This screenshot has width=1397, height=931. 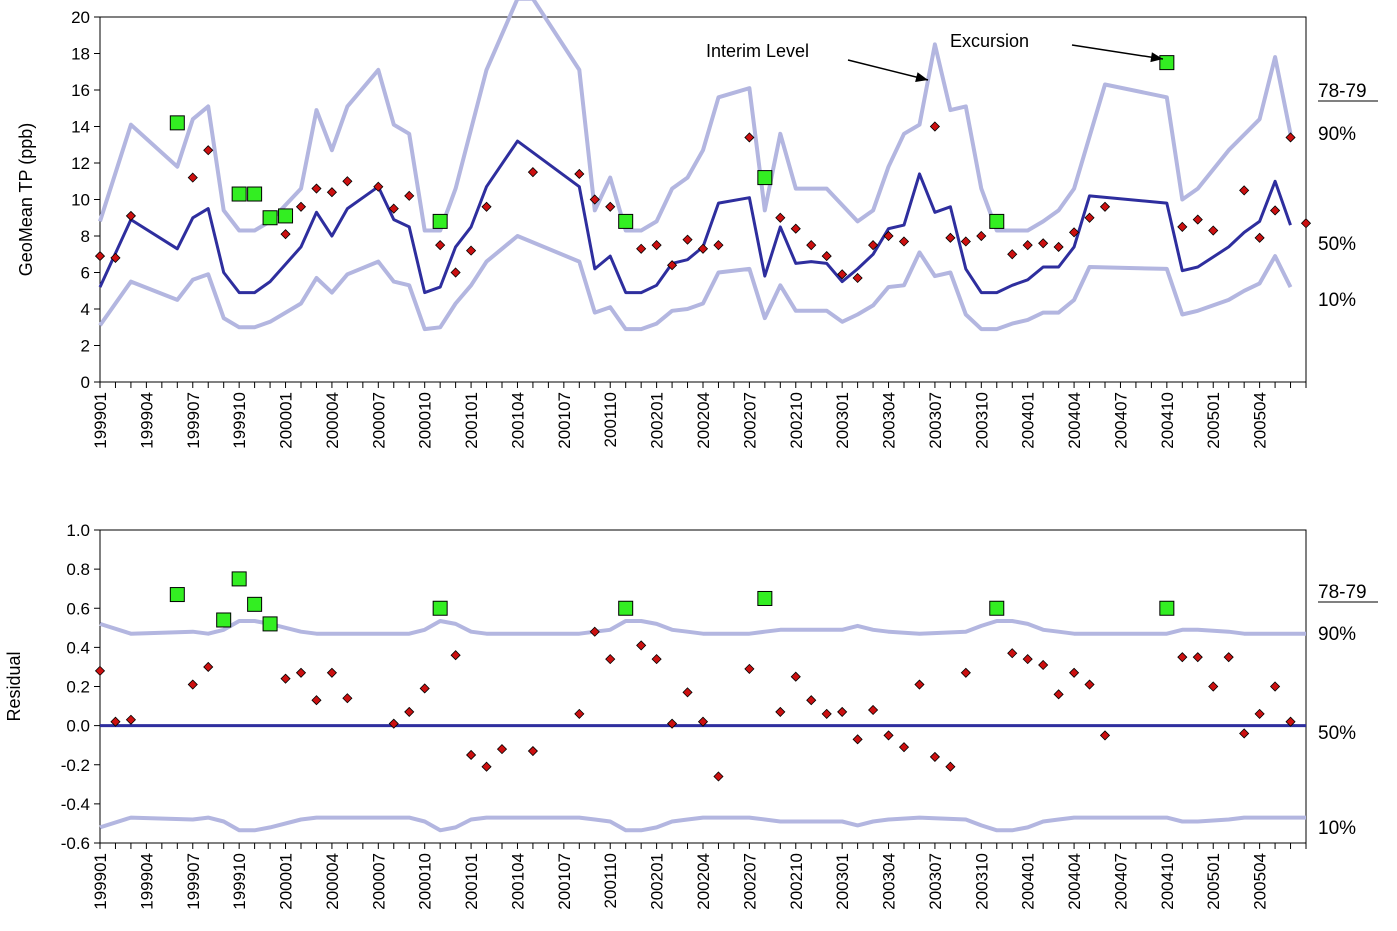 What do you see at coordinates (80, 17) in the screenshot?
I see `y-tick-label: 20` at bounding box center [80, 17].